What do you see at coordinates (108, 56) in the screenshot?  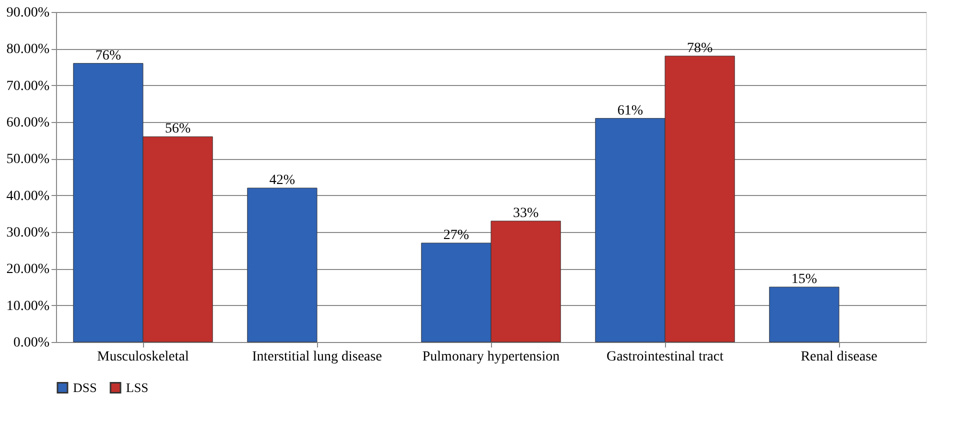 I see `data-label: 76%` at bounding box center [108, 56].